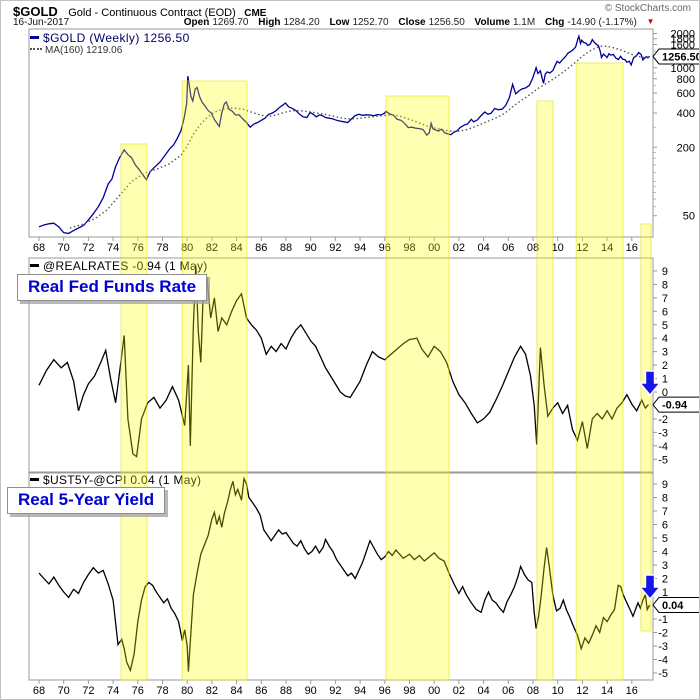 This screenshot has width=700, height=700. What do you see at coordinates (663, 620) in the screenshot?
I see `y-tick-label: -1` at bounding box center [663, 620].